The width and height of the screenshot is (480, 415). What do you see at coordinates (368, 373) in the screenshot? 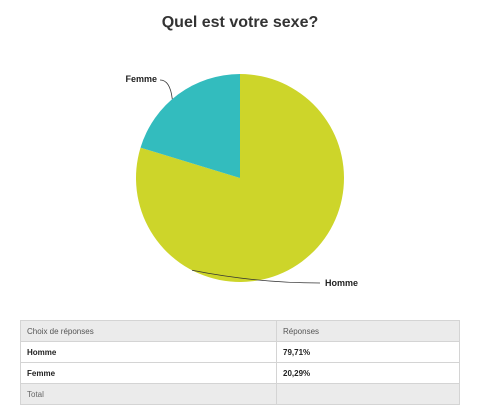
I see `row-response: 20,29%` at bounding box center [368, 373].